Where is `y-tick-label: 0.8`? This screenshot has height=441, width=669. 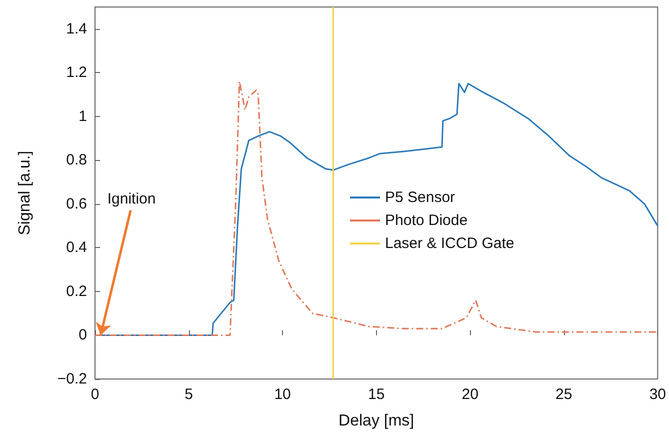 y-tick-label: 0.8 is located at coordinates (76, 160).